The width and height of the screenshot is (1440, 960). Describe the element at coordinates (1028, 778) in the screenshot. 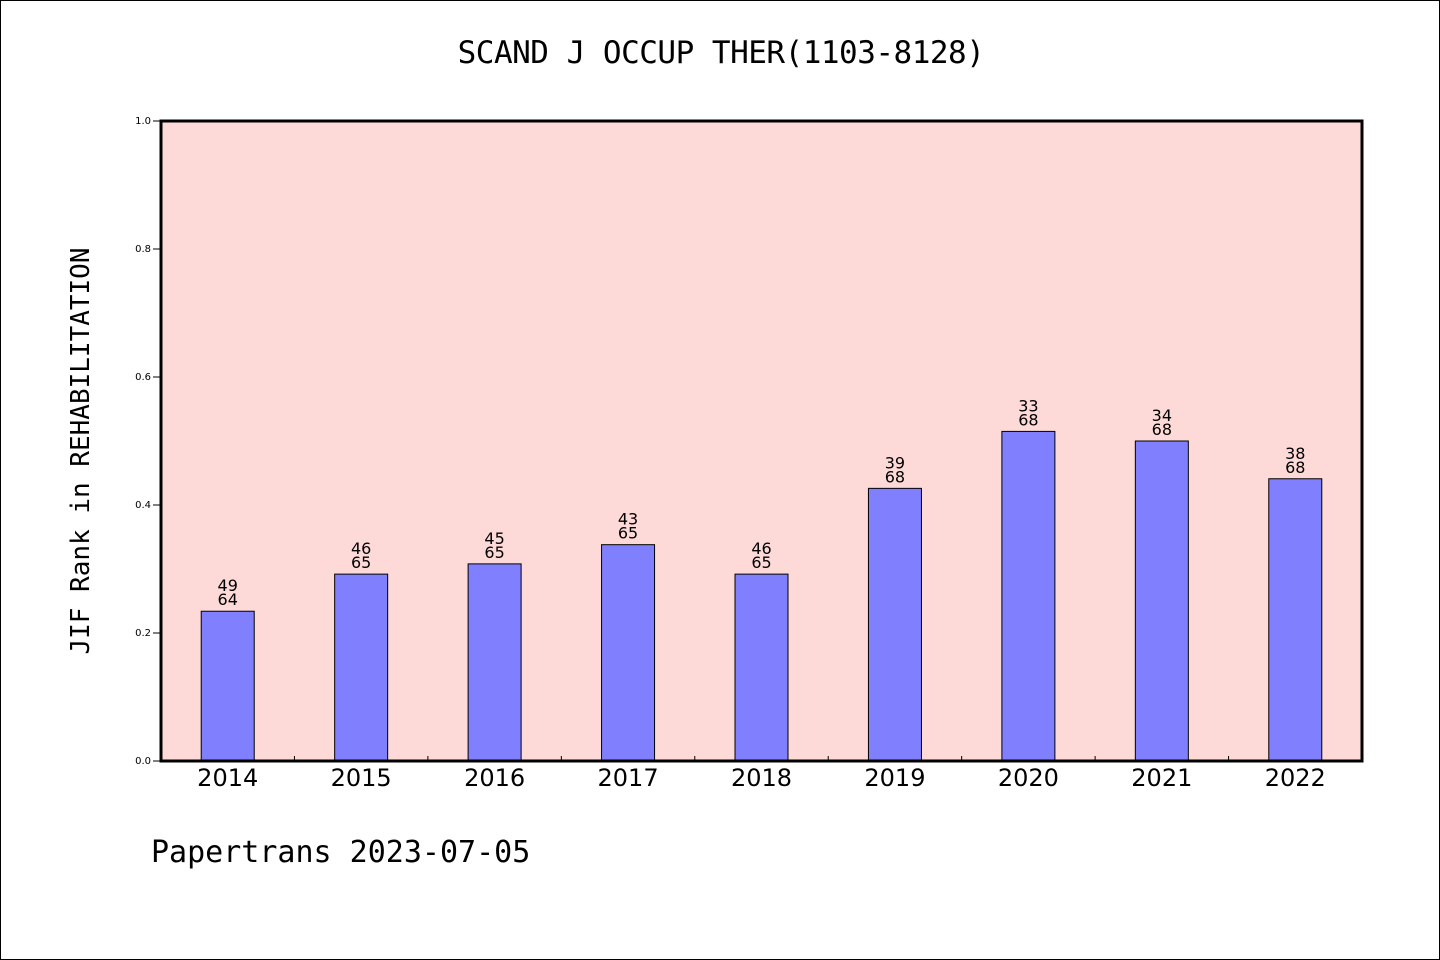

I see `x-tick-label-2020: 2020` at that location.